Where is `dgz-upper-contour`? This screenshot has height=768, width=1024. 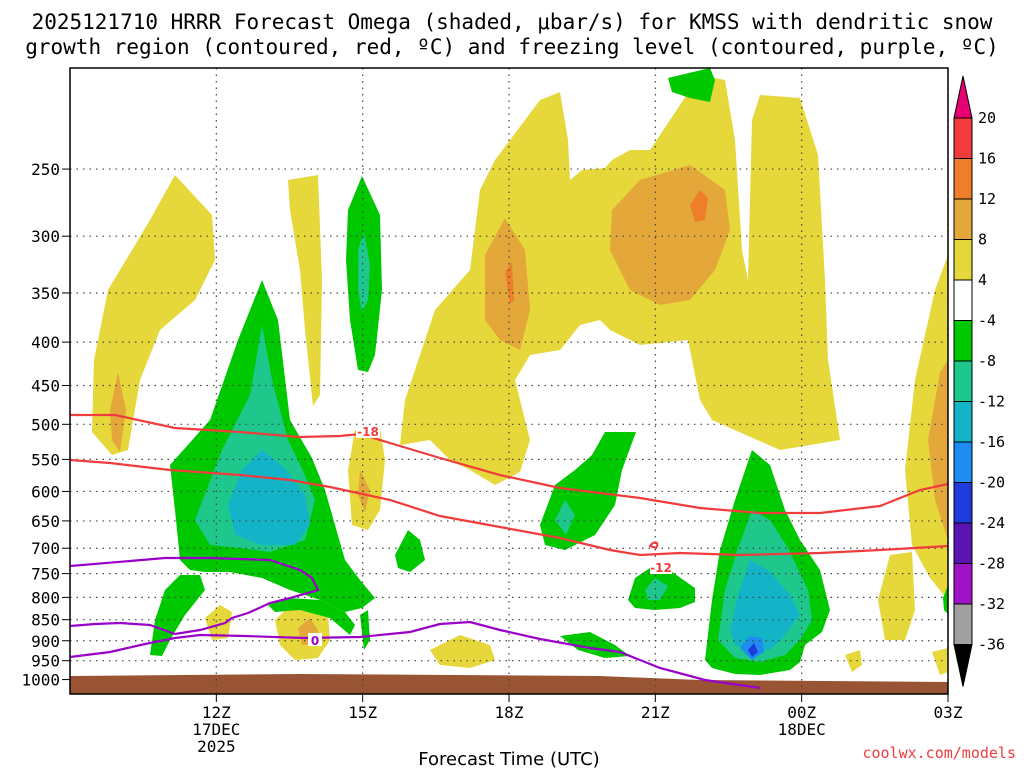 dgz-upper-contour is located at coordinates (509, 464).